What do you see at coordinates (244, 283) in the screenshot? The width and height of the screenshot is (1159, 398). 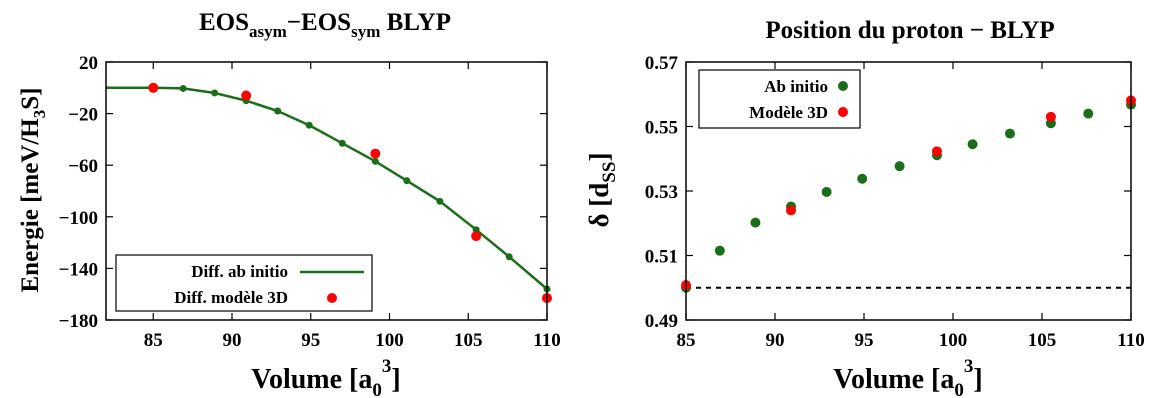 I see `legend: Diff. ab initio Diff. modèle 3D` at bounding box center [244, 283].